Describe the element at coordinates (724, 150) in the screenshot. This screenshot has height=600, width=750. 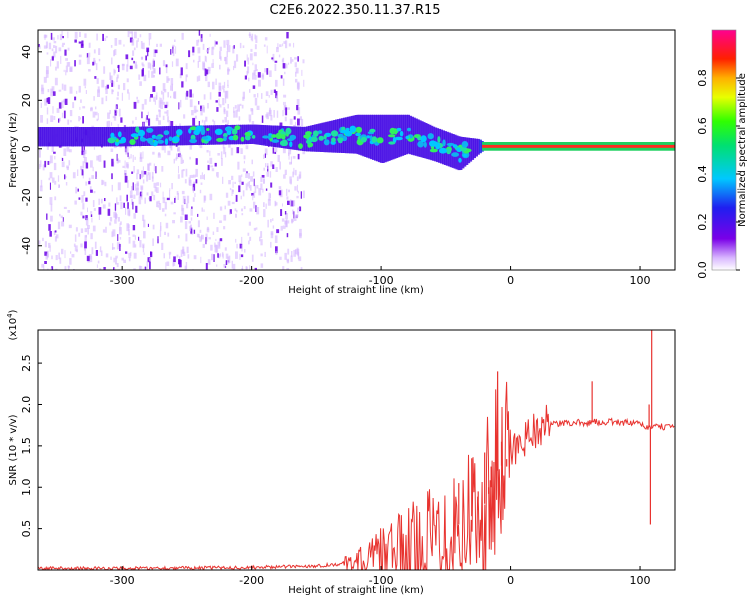
I see `colorbar-frame` at that location.